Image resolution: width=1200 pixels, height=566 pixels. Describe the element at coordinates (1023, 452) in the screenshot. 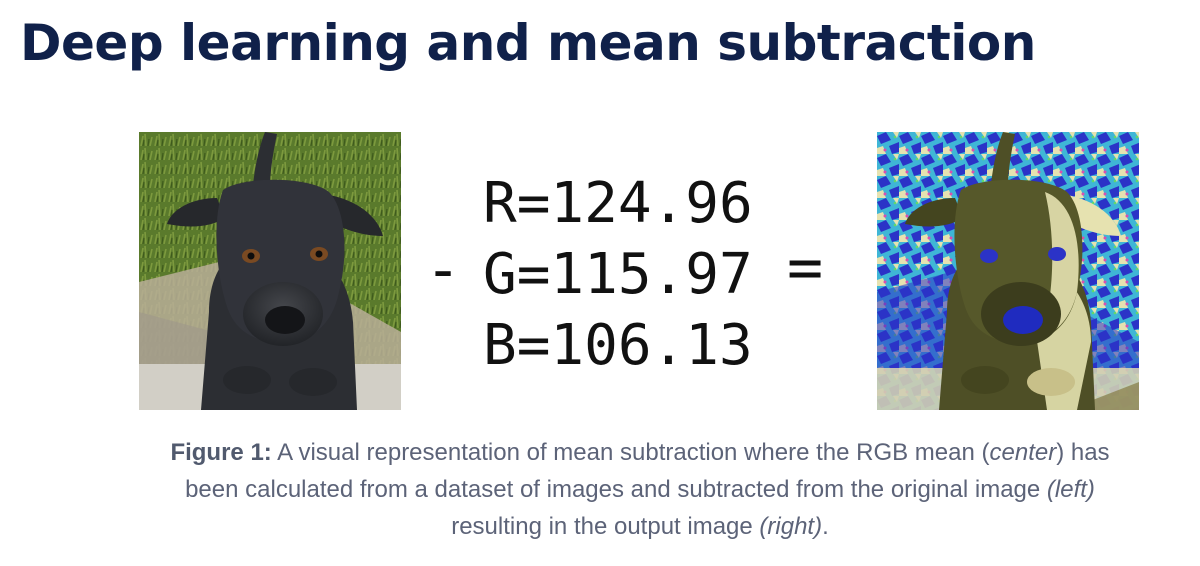

I see `caption-center: center` at that location.